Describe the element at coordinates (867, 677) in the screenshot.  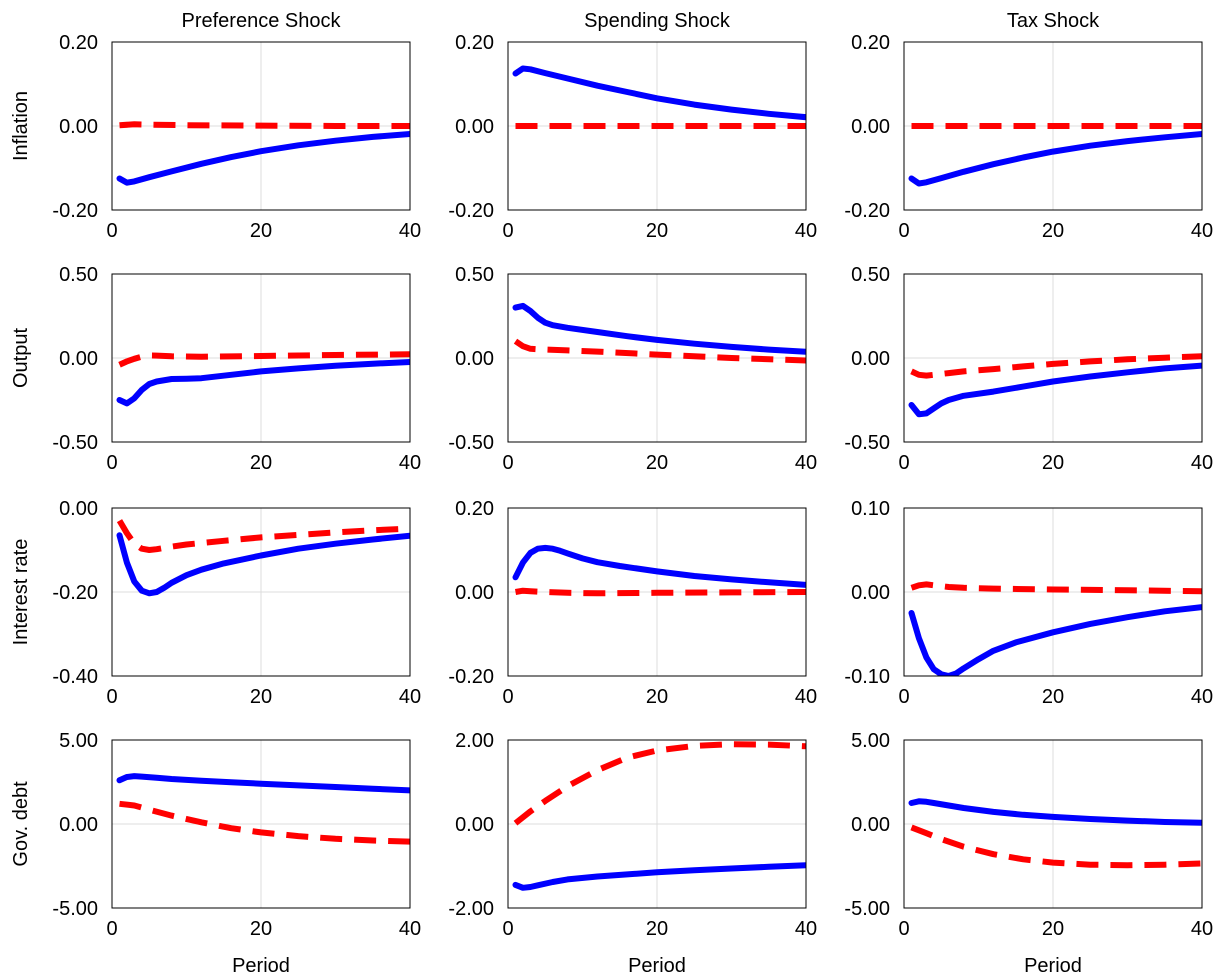
I see `y-tick-label: -0.10` at that location.